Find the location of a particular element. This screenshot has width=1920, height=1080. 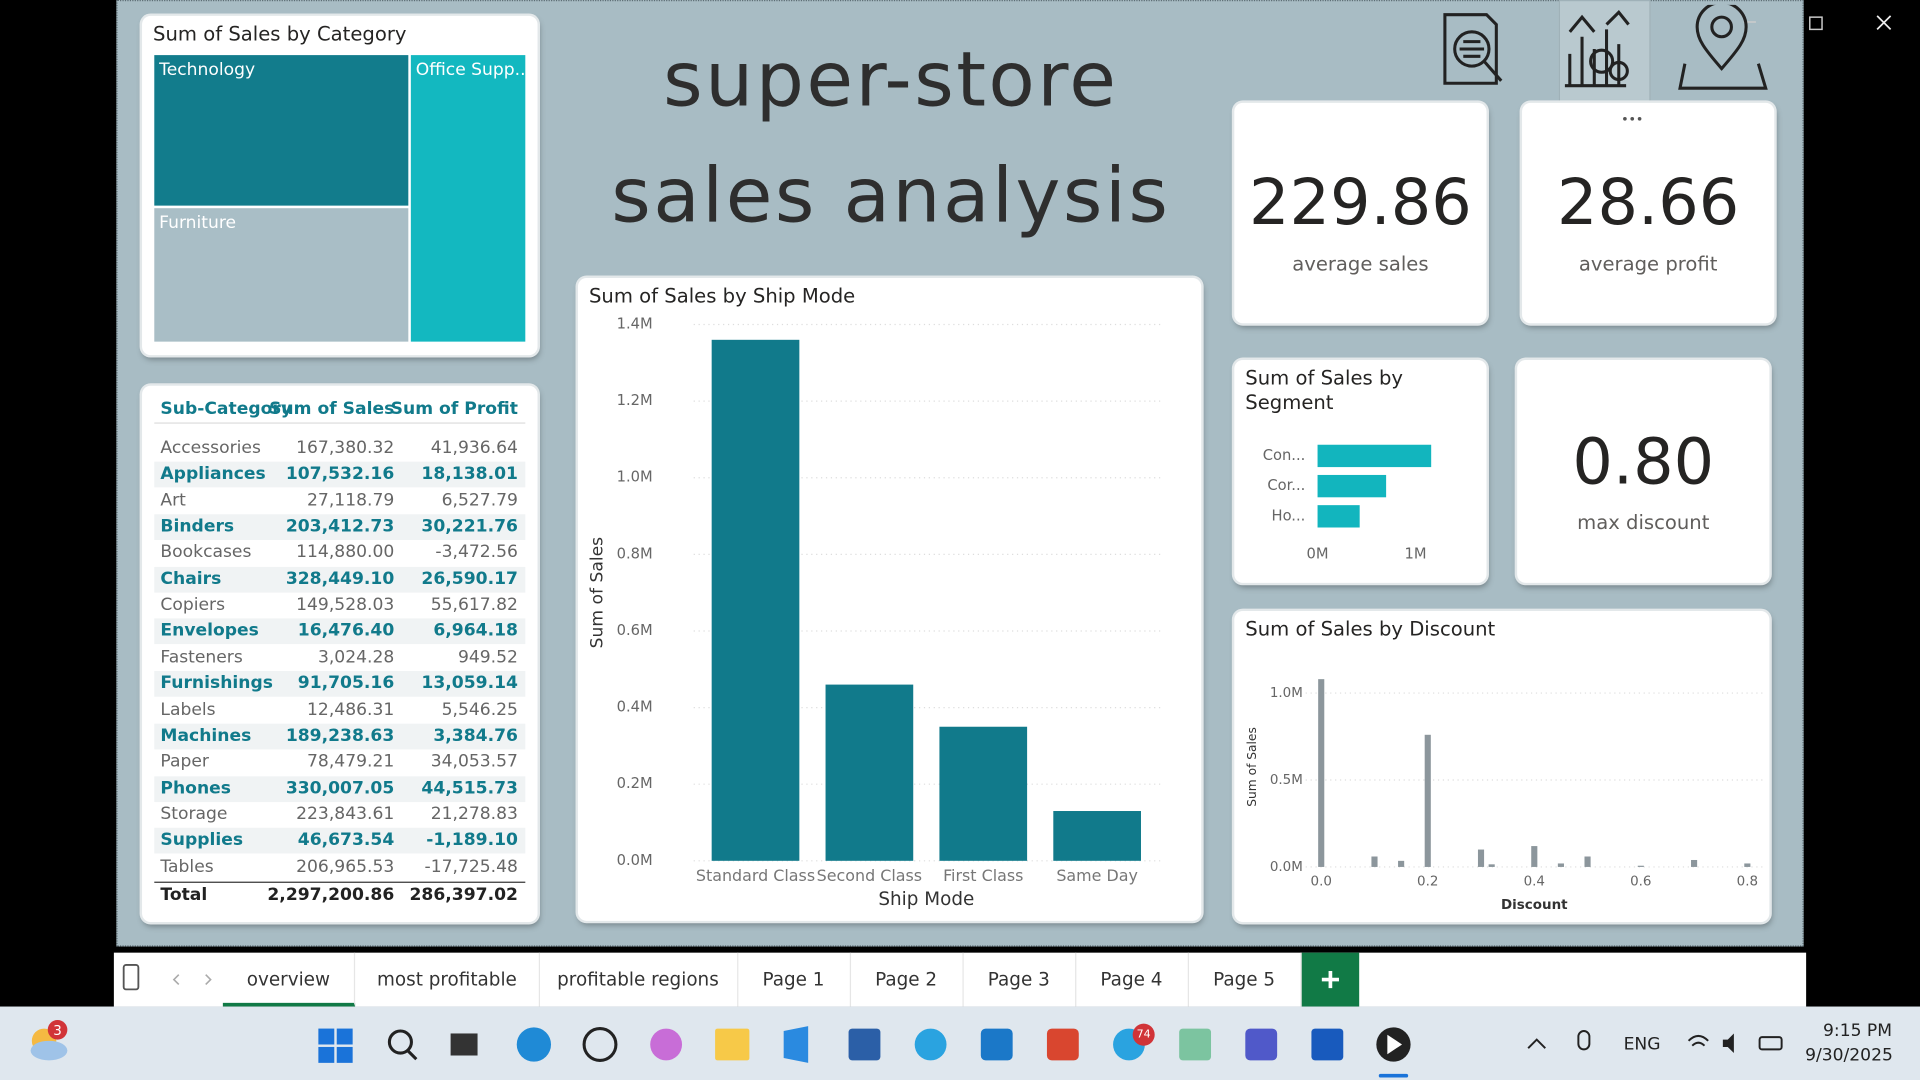

wifi is located at coordinates (1698, 1040).